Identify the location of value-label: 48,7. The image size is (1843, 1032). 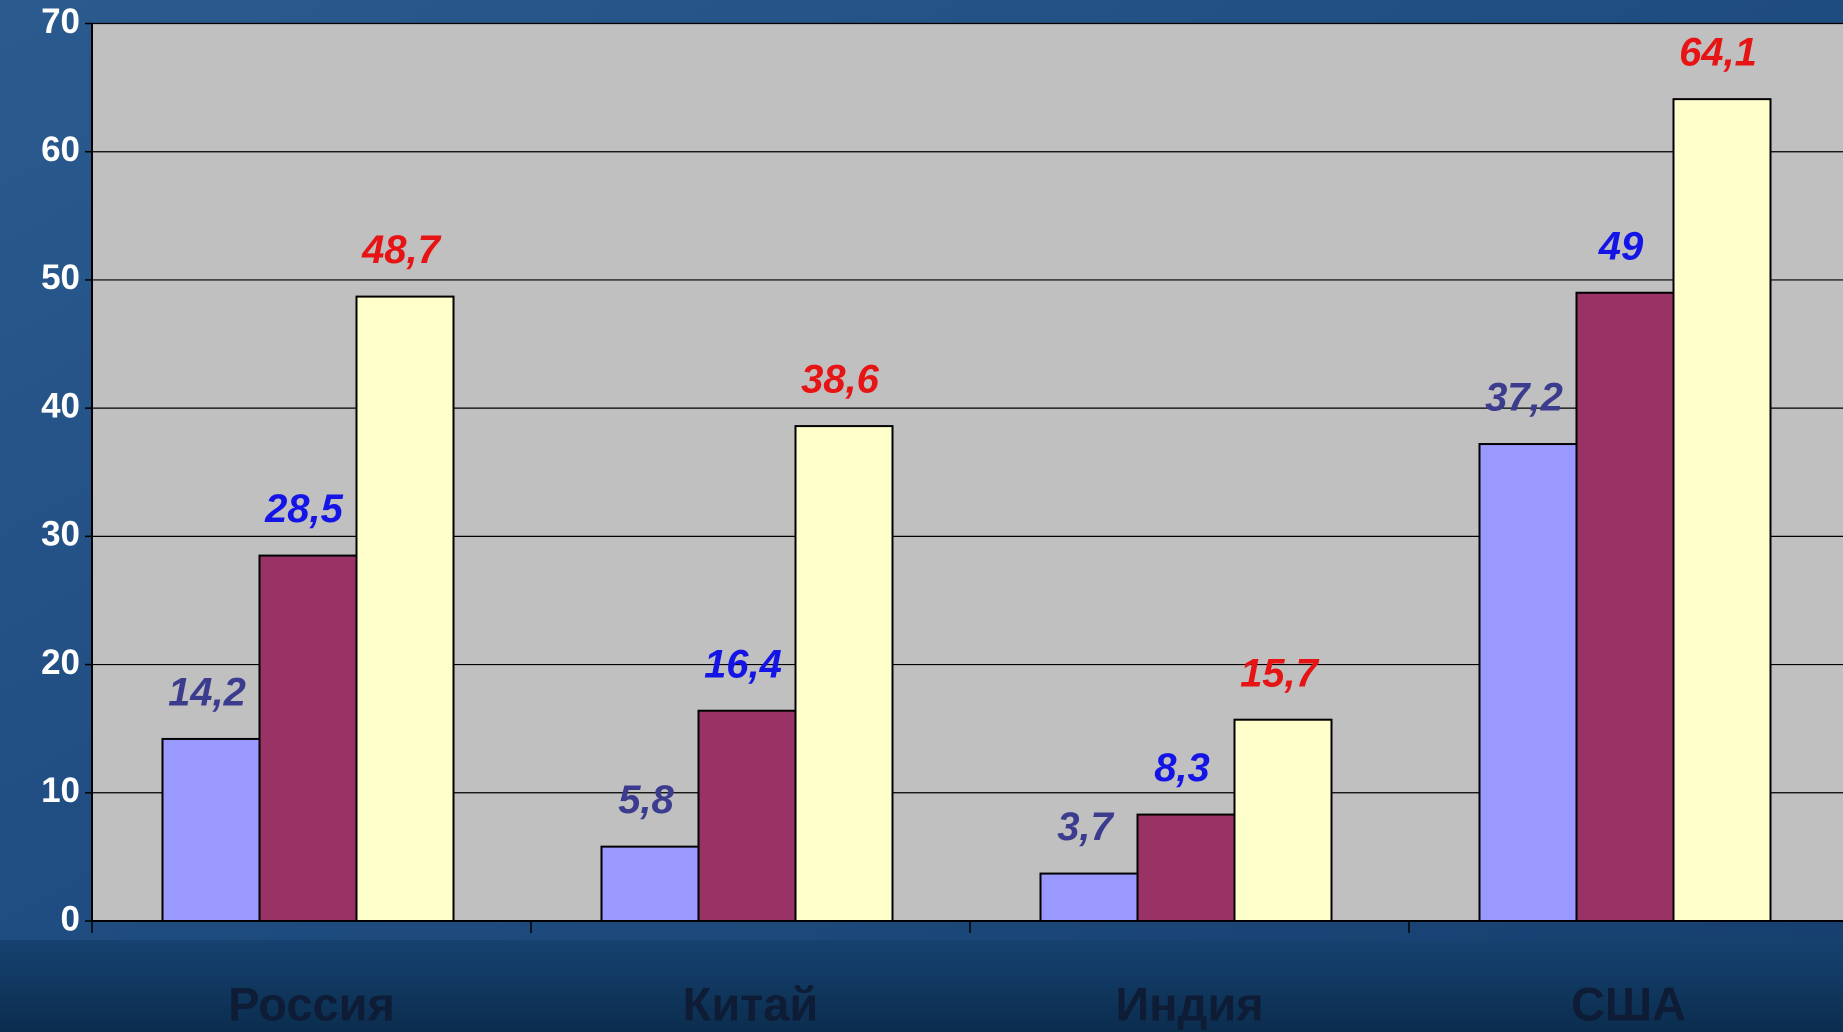
(401, 250).